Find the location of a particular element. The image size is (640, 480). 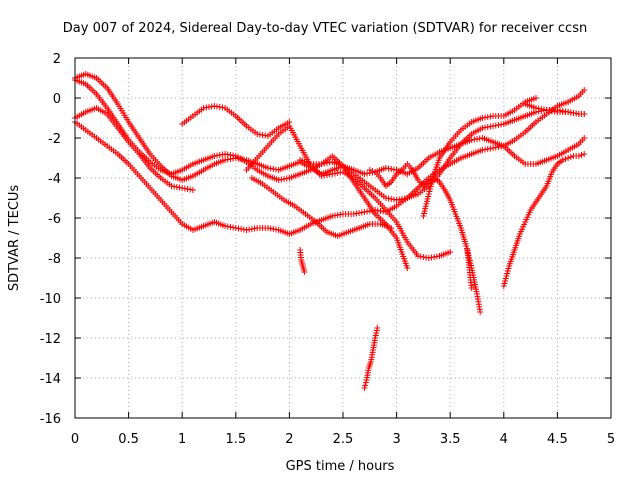

series-track16 is located at coordinates (555, 109).